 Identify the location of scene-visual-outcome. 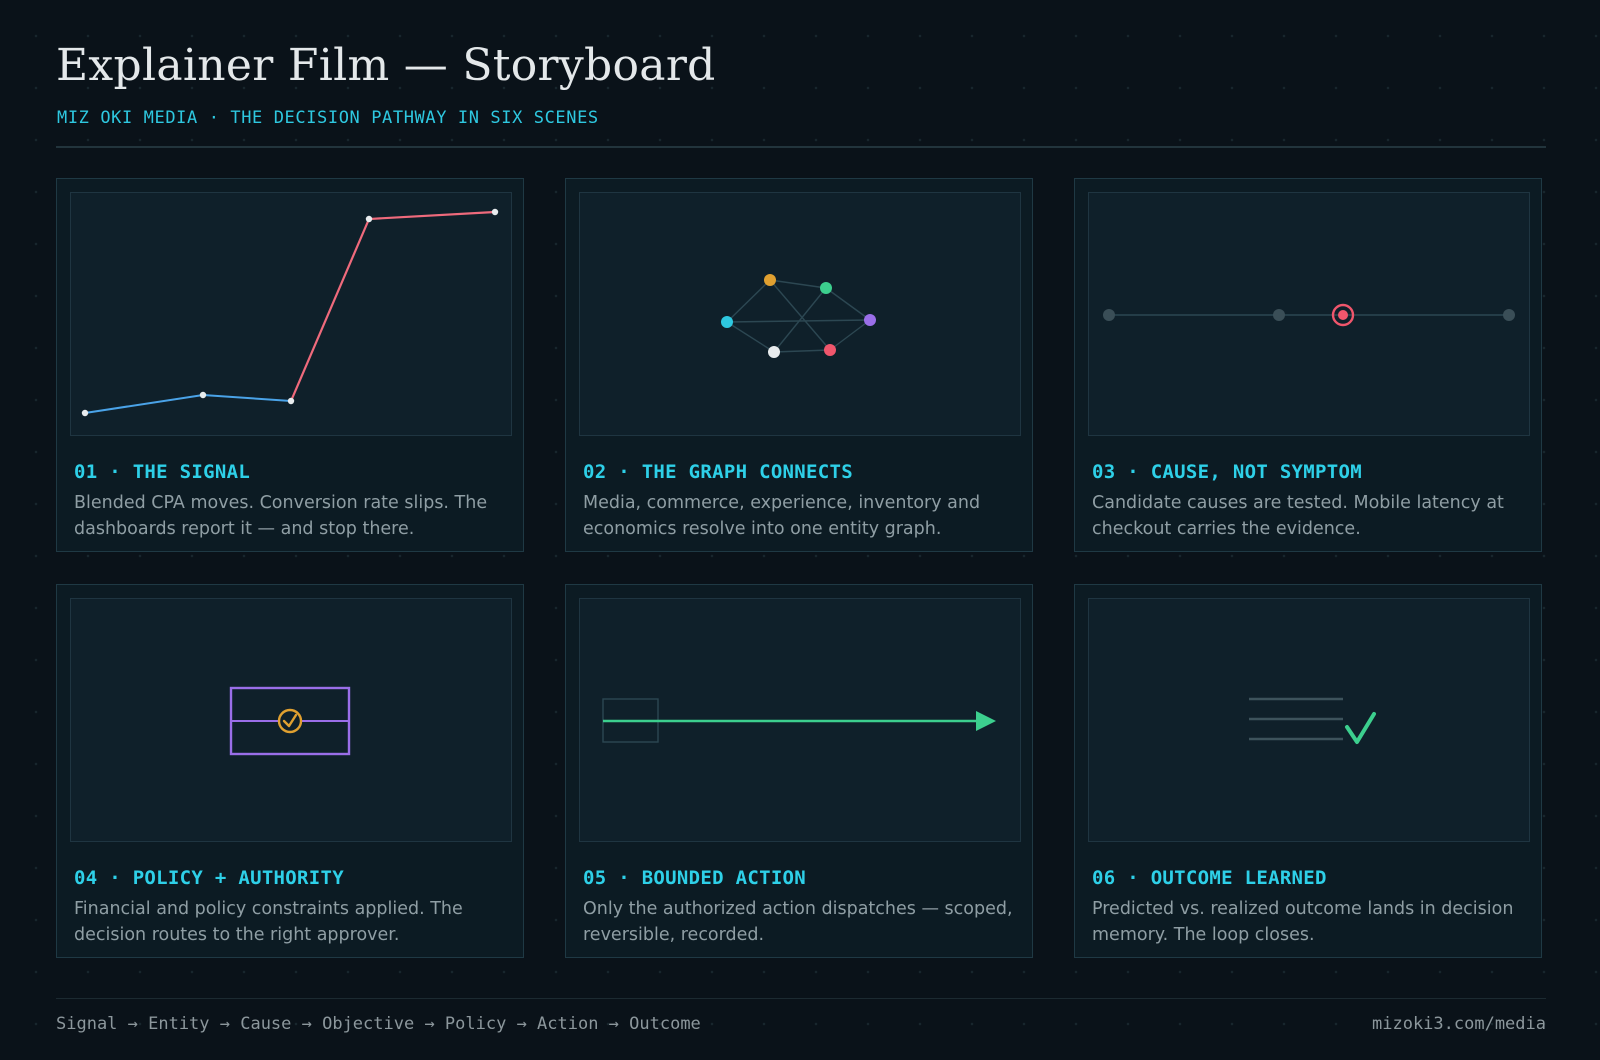
(1309, 720).